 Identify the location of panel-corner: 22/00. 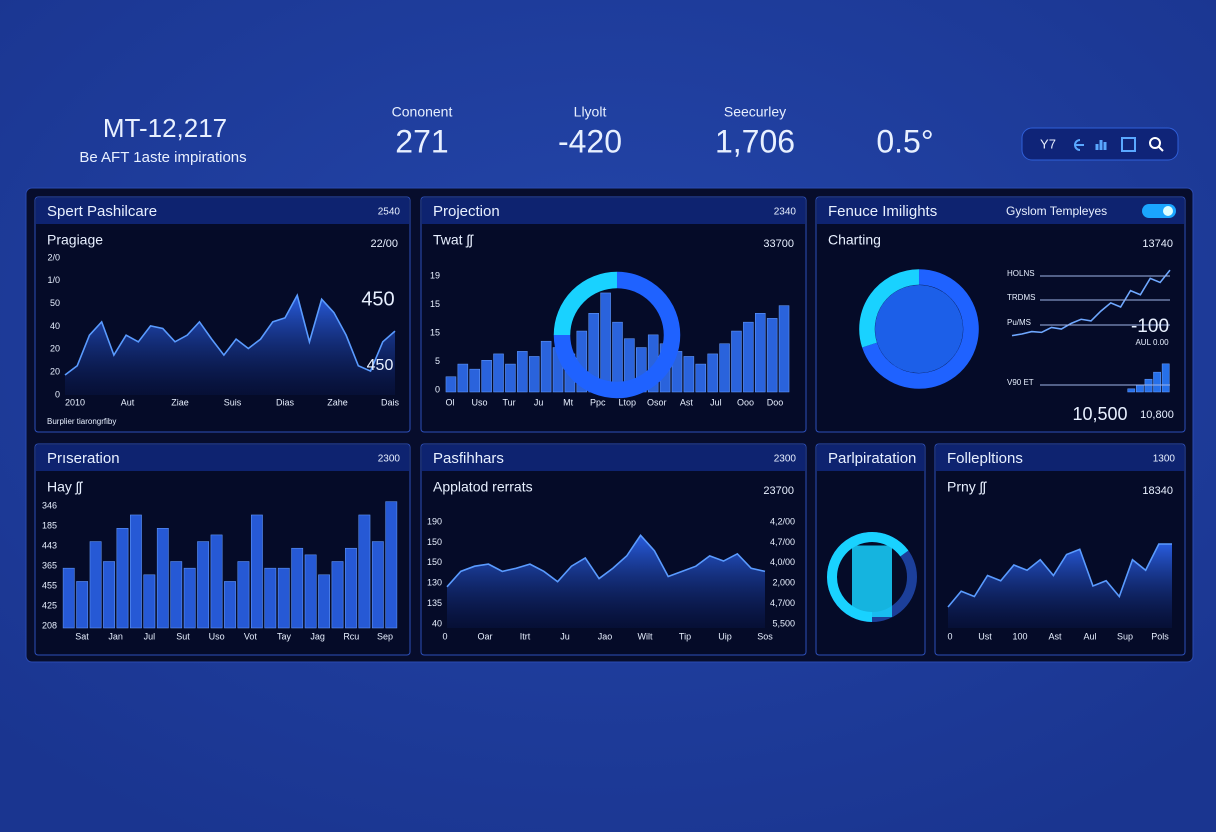
(384, 244).